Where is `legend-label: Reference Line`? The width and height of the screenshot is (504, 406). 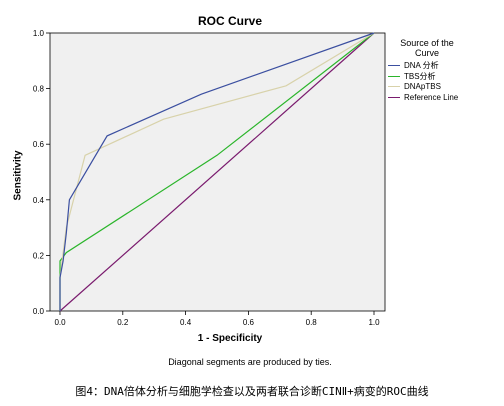
legend-label: Reference Line is located at coordinates (431, 97).